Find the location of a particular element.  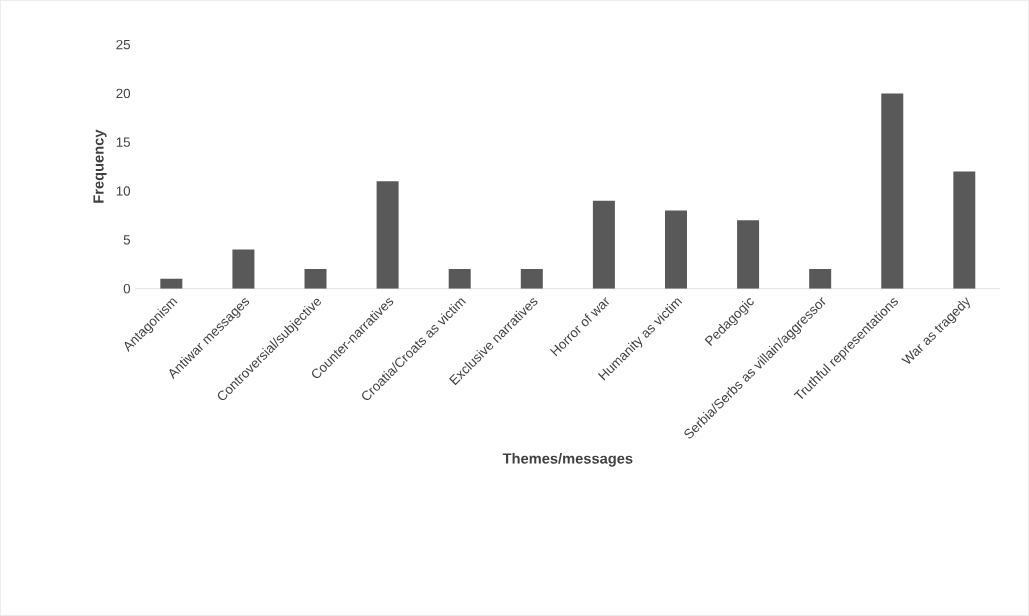

y-tick-label: 15 is located at coordinates (123, 142).